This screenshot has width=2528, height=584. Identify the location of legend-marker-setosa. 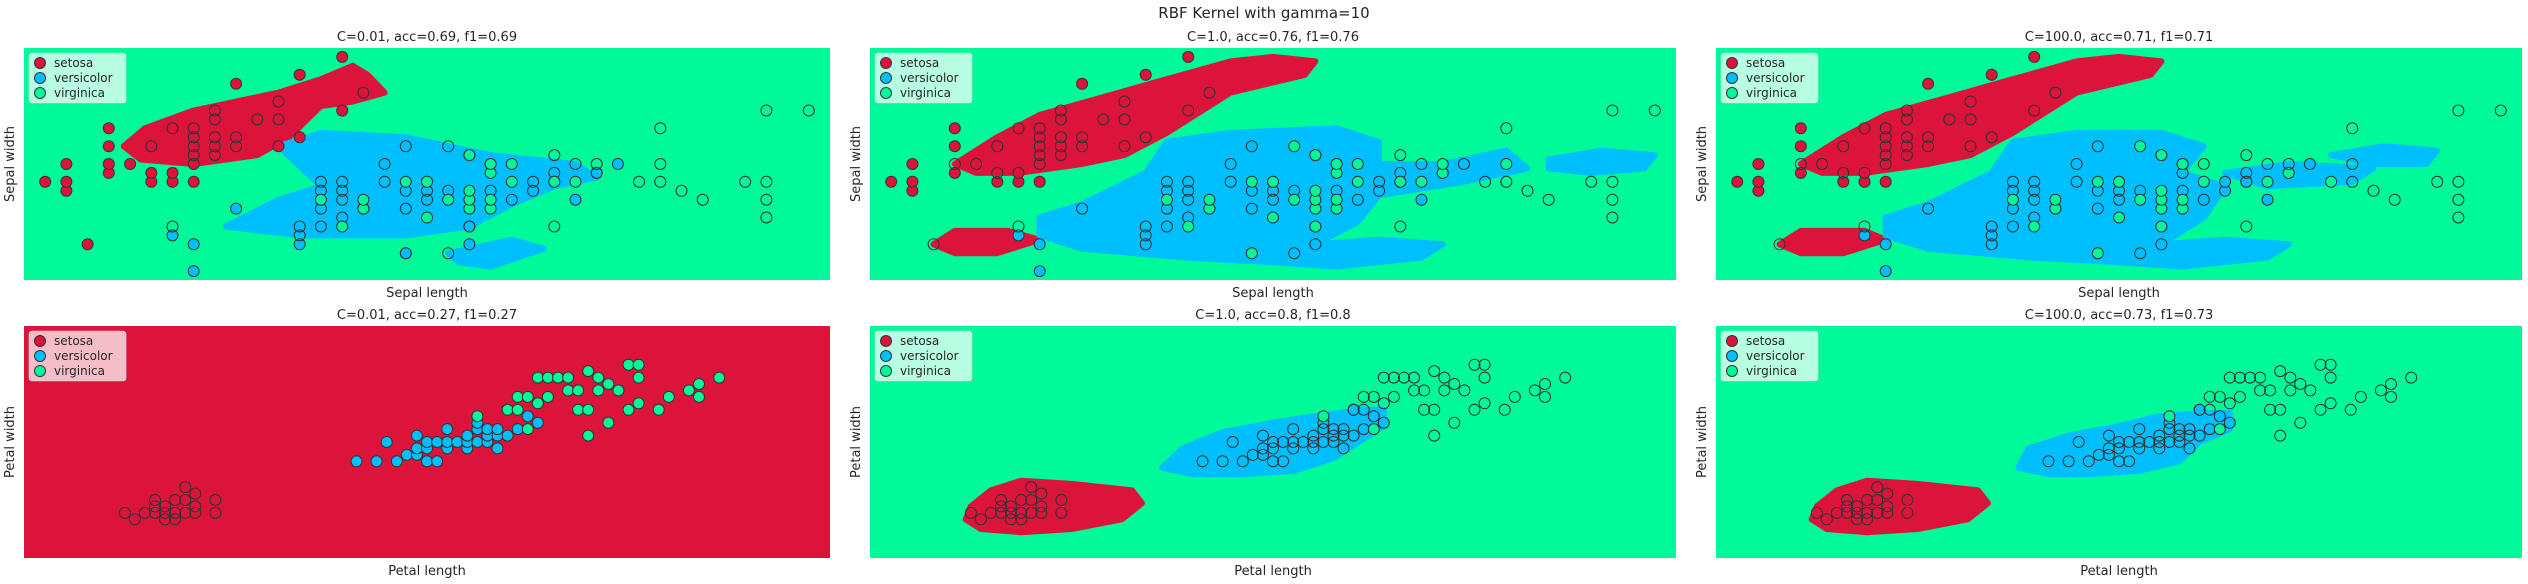
(886, 63).